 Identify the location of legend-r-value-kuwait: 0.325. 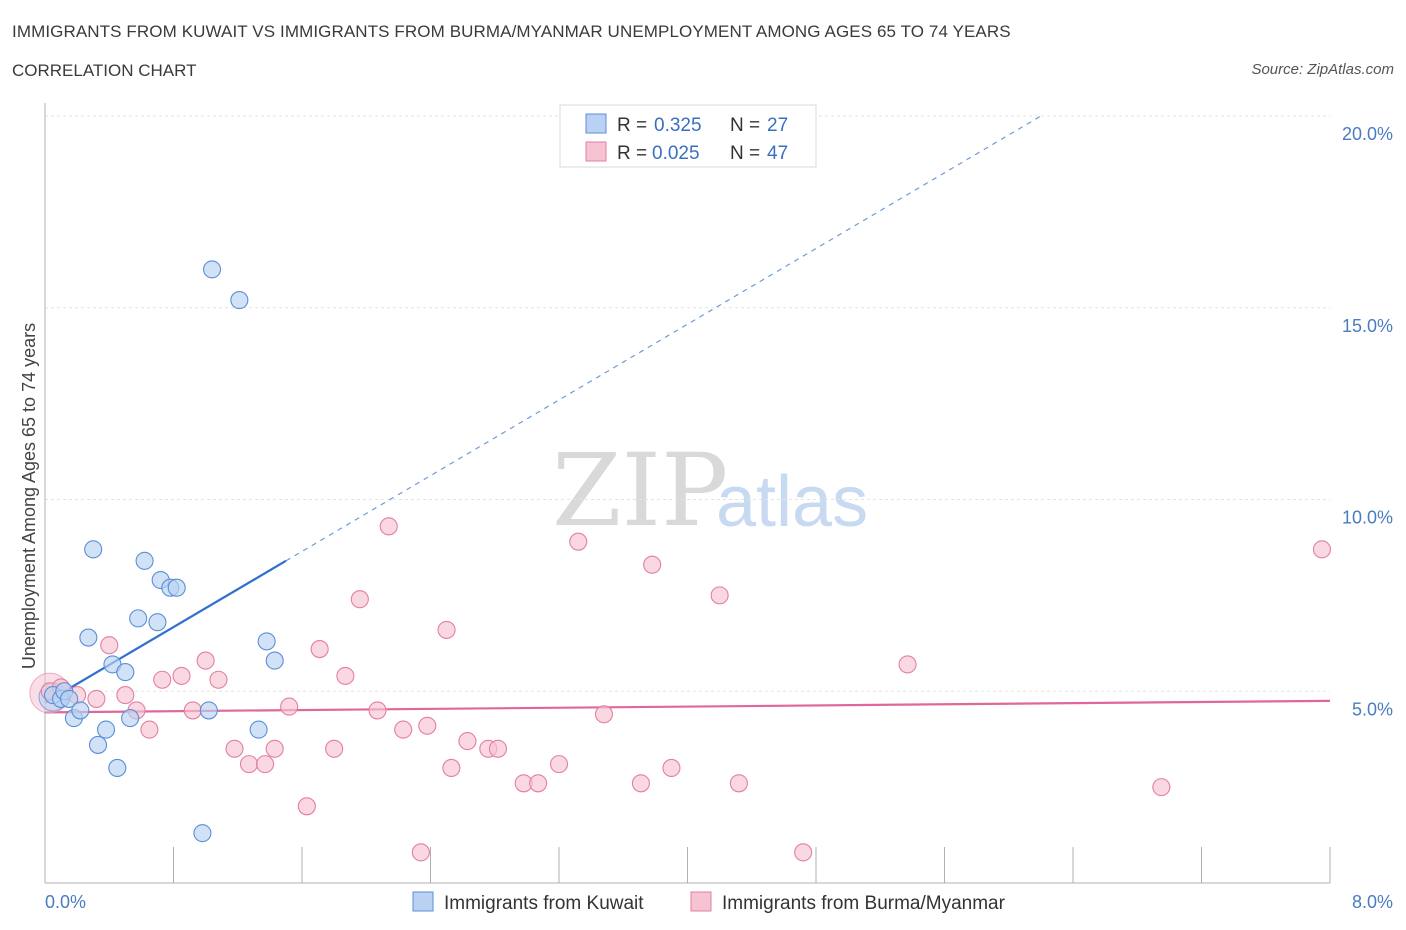
(678, 125).